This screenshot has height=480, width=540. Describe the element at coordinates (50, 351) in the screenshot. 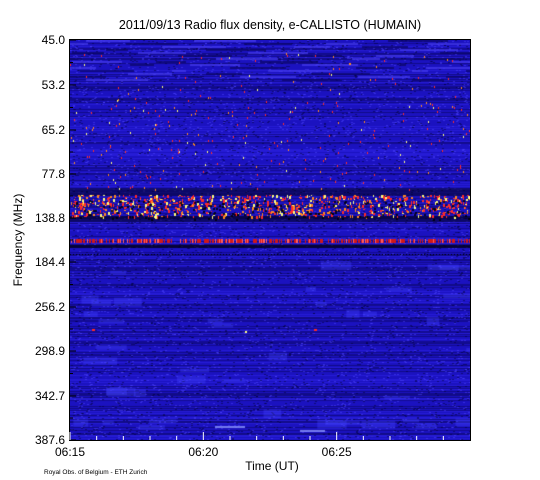

I see `y-tick-label: 298.9` at that location.